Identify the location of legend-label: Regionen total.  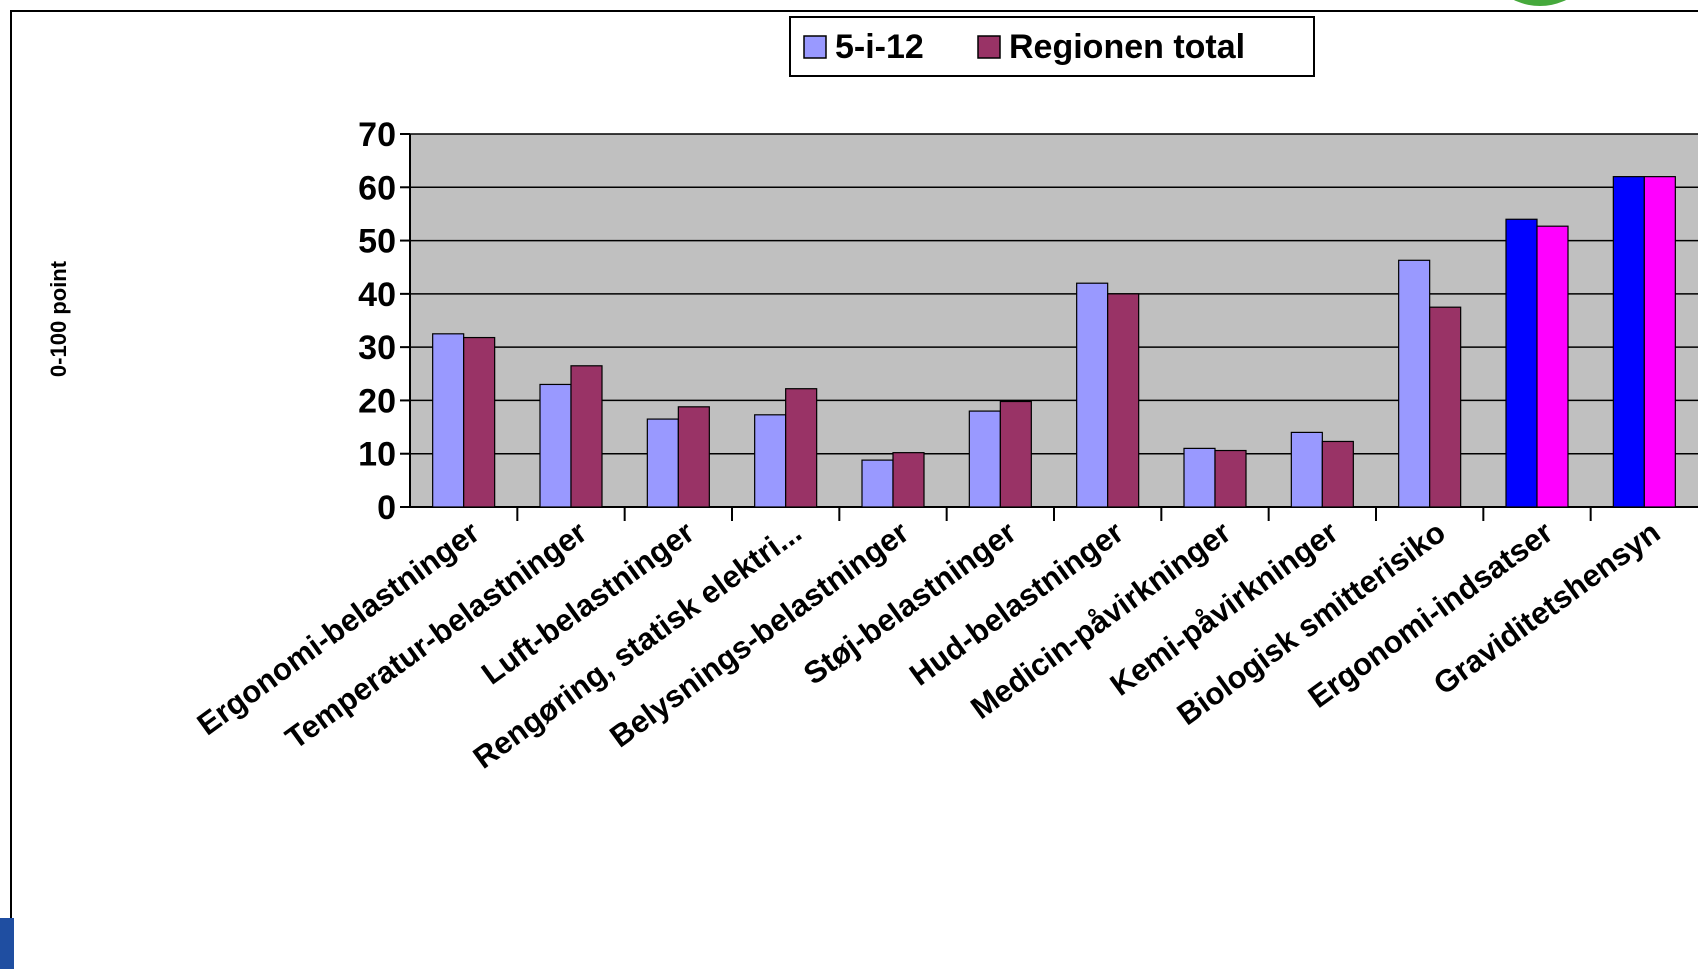
(1127, 47).